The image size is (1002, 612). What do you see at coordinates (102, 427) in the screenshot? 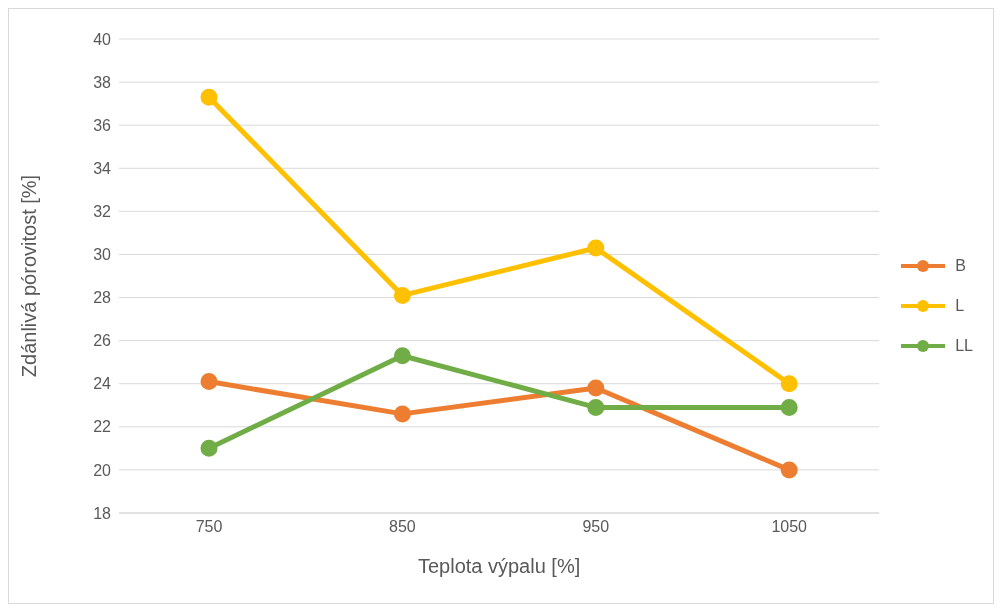
I see `y-tick-label: 22` at bounding box center [102, 427].